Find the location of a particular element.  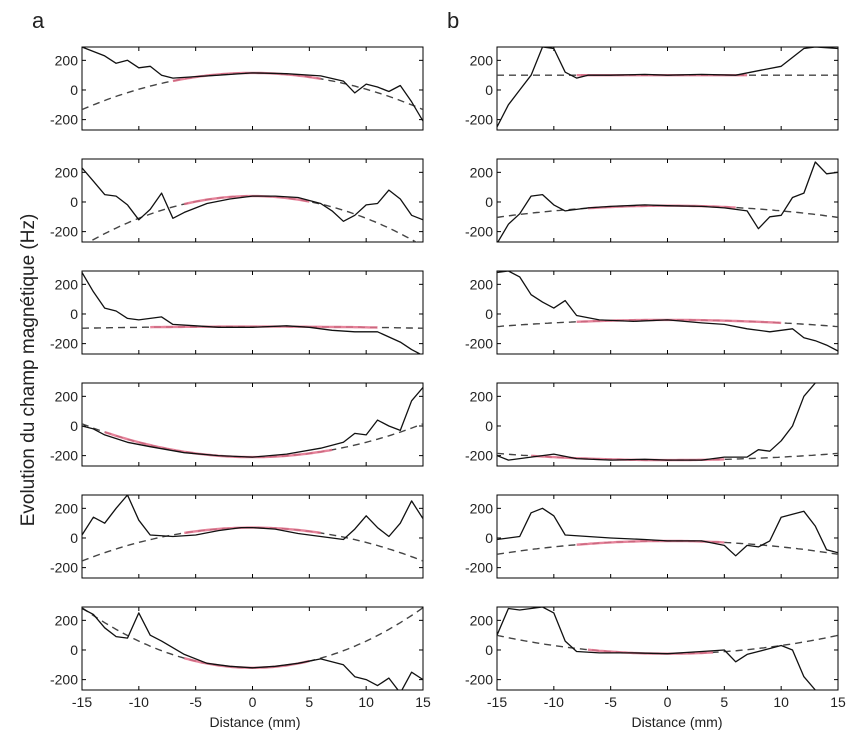

panel-a-2-measured-line is located at coordinates (252, 194).